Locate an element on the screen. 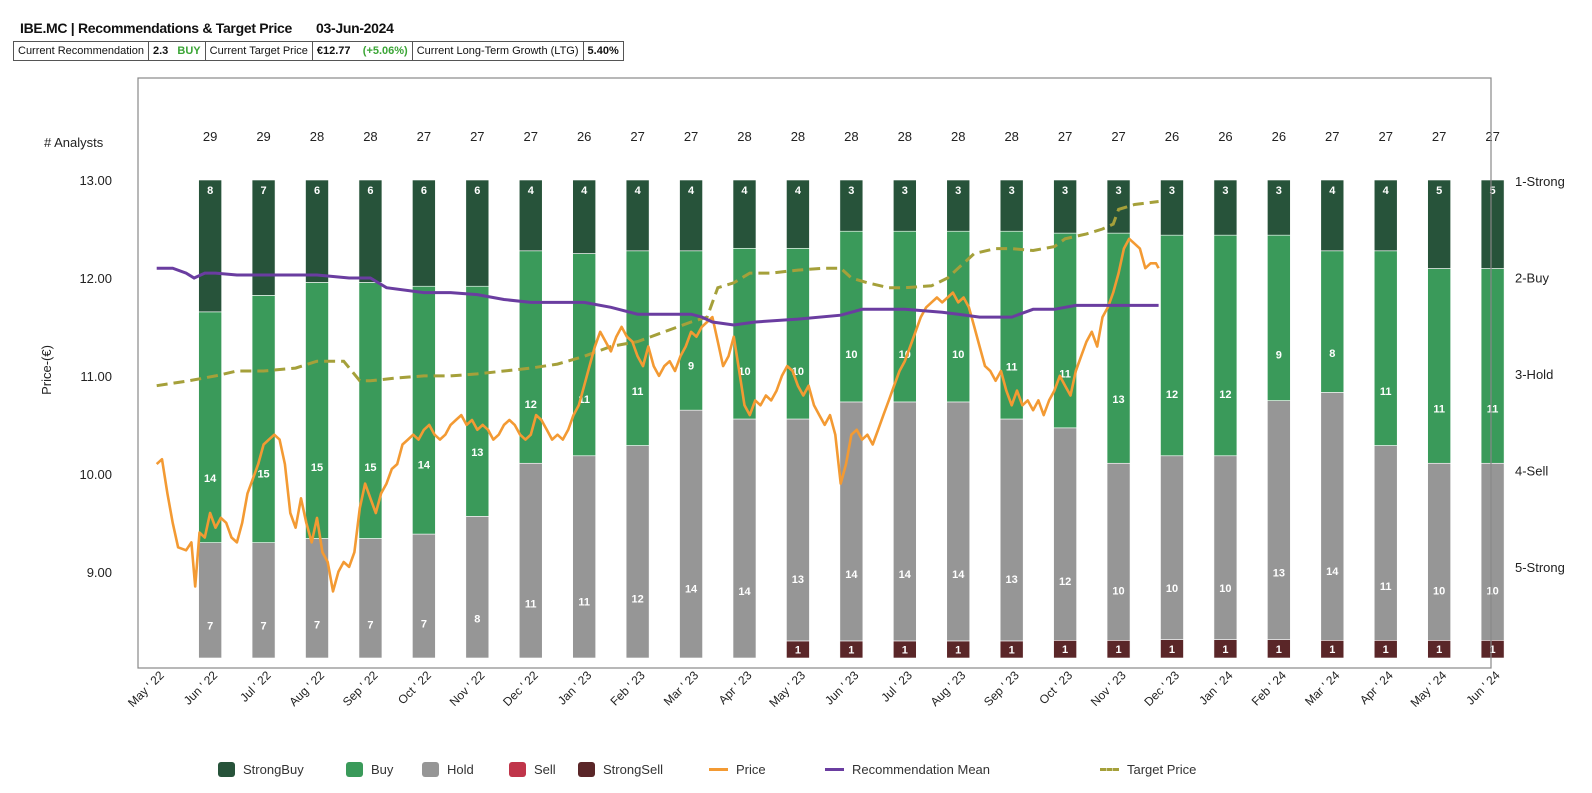 The image size is (1592, 793). report-date: 03-Jun-2024 is located at coordinates (355, 28).